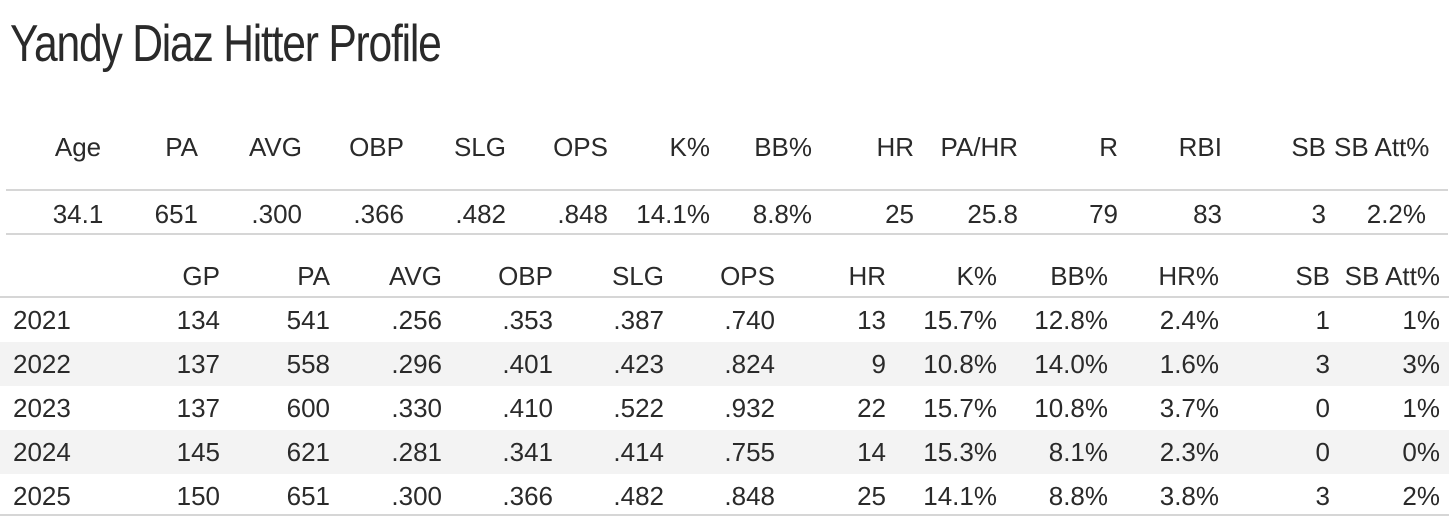 Image resolution: width=1456 pixels, height=527 pixels. I want to click on season-bottom-divider, so click(724, 515).